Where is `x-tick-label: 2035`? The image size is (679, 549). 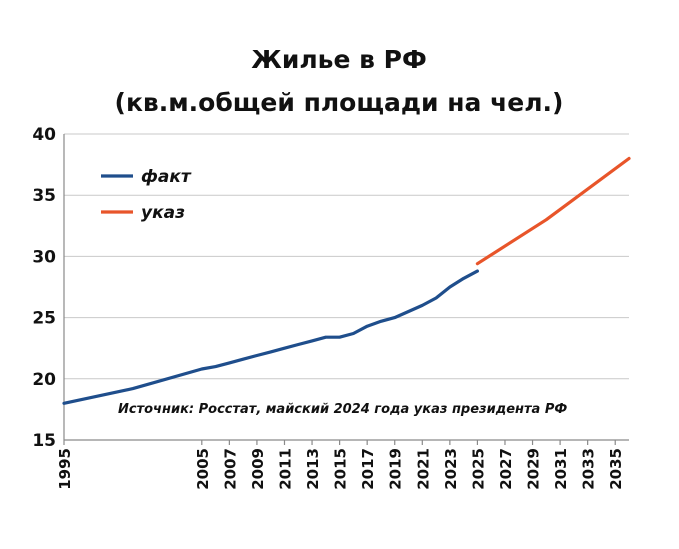 x-tick-label: 2035 is located at coordinates (616, 469).